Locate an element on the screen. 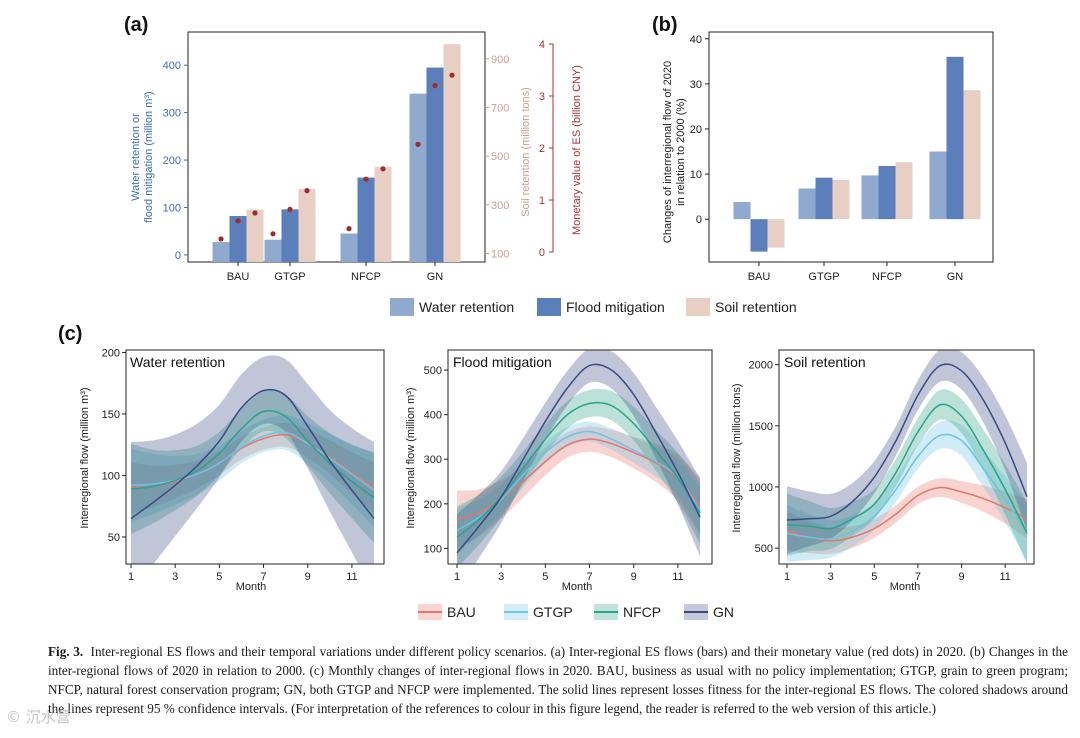  panel-c-water-frame is located at coordinates (255, 457).